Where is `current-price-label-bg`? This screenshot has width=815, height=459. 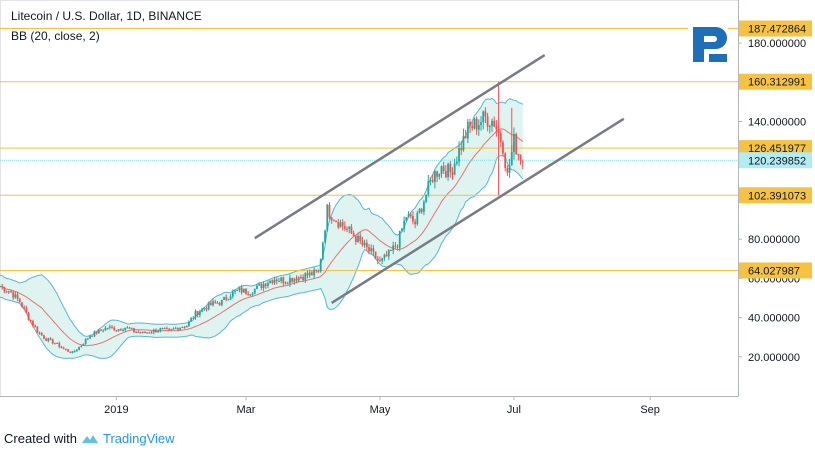 current-price-label-bg is located at coordinates (775, 160).